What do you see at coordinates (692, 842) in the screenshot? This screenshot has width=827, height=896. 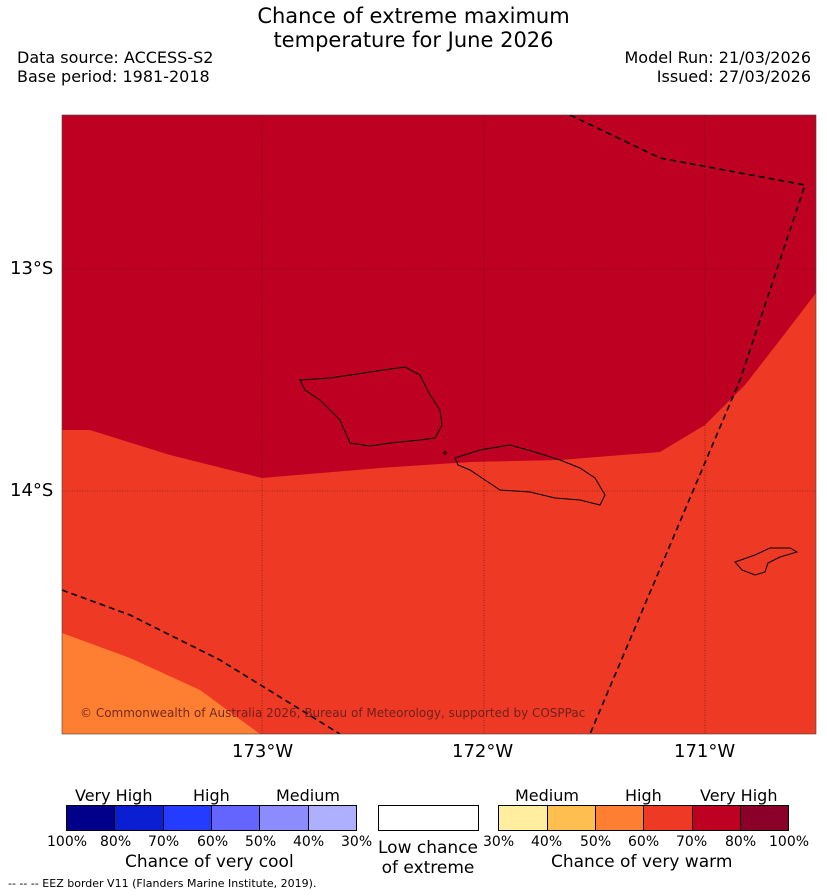 I see `warm-tick: 70%` at bounding box center [692, 842].